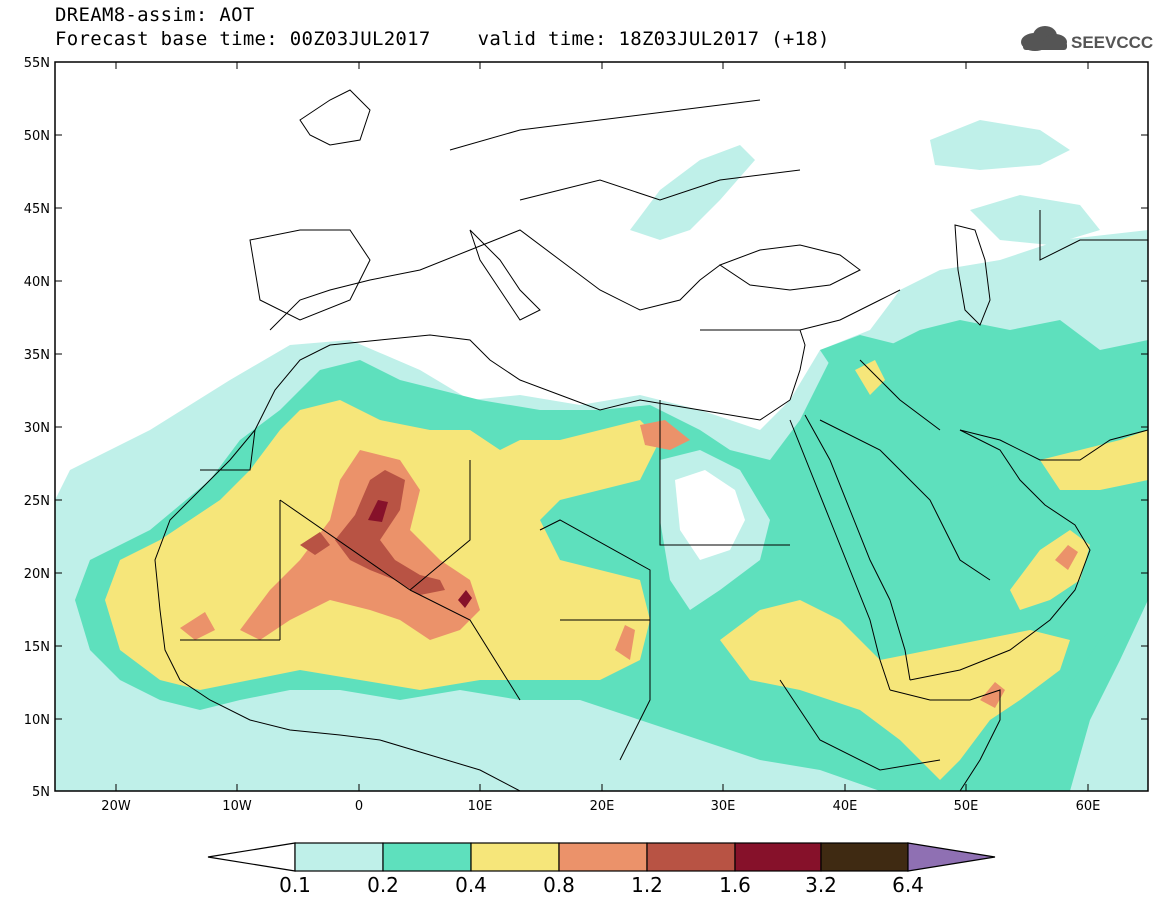 The image size is (1165, 905). Describe the element at coordinates (665, 435) in the screenshot. I see `aot-0.8-region-libya` at that location.